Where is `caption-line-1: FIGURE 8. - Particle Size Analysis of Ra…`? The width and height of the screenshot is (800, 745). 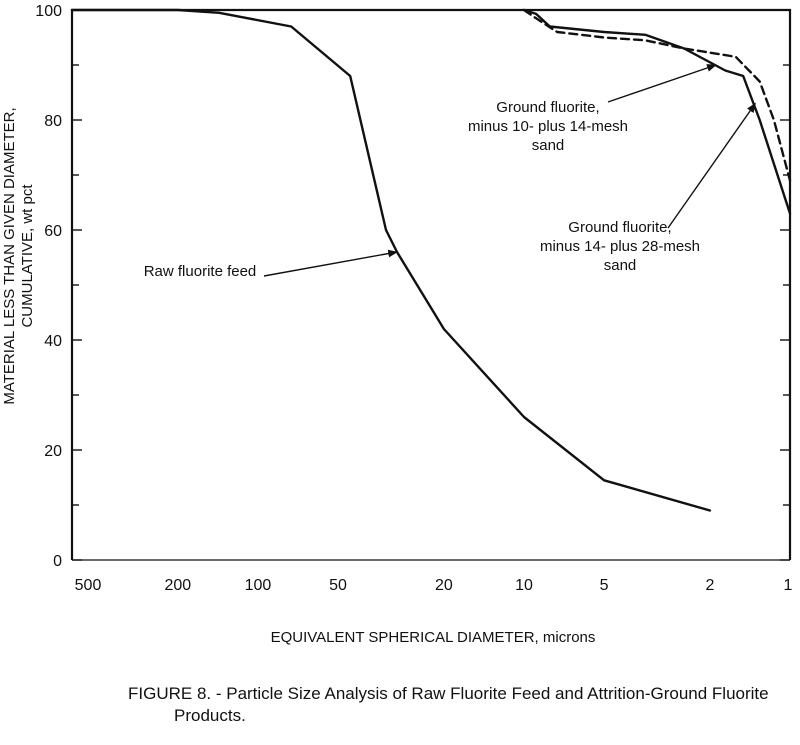 caption-line-1: FIGURE 8. - Particle Size Analysis of Ra… is located at coordinates (448, 693).